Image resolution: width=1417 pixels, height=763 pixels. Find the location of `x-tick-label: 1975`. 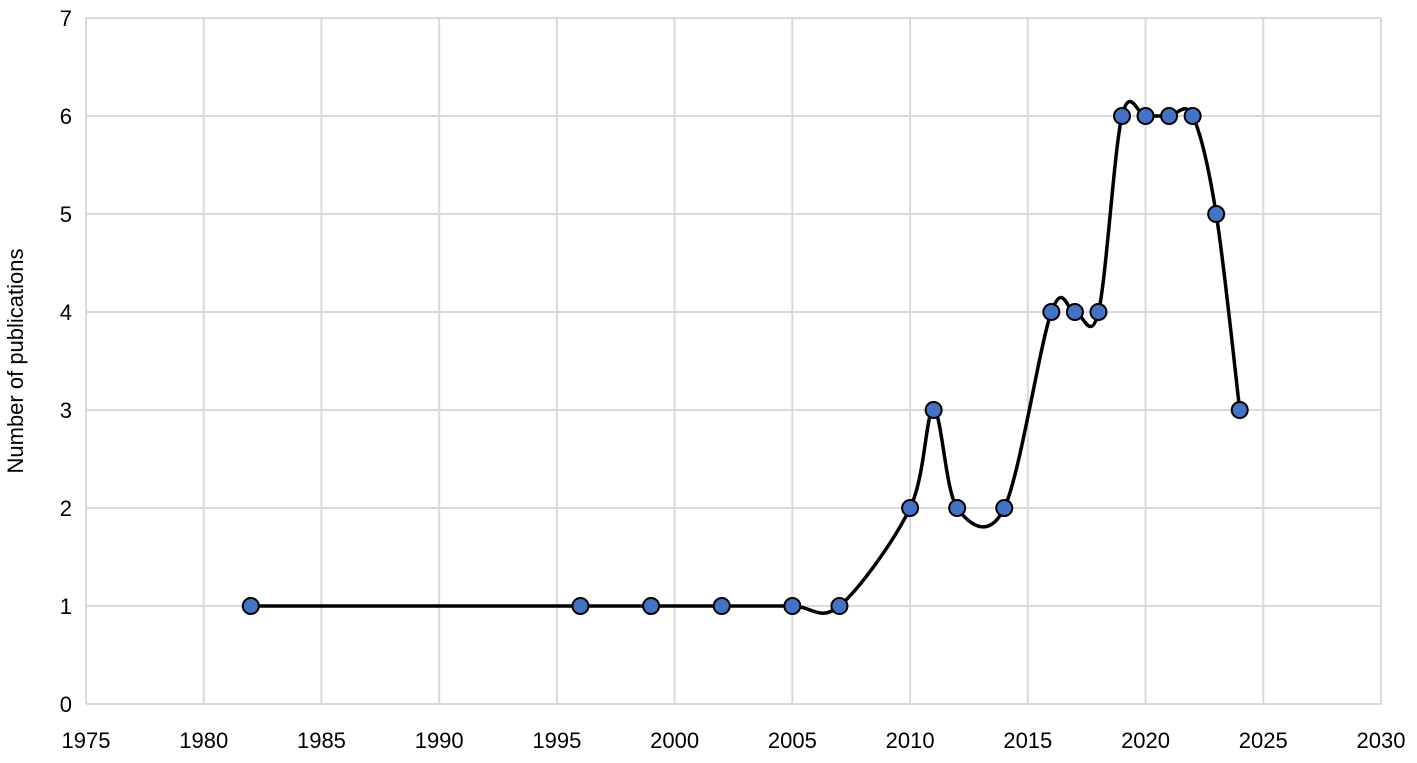

x-tick-label: 1975 is located at coordinates (86, 740).